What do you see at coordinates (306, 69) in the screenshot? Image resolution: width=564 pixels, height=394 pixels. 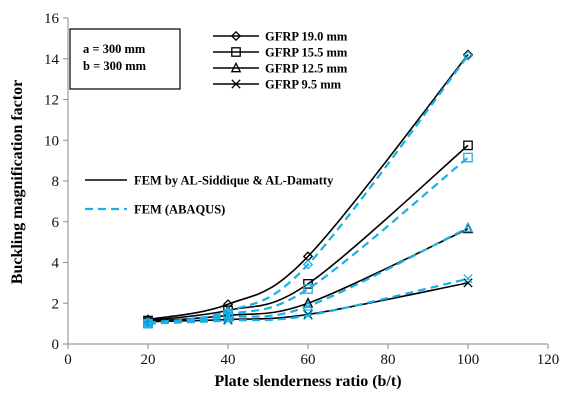 I see `legend-entry-label: GFRP 12.5 mm` at bounding box center [306, 69].